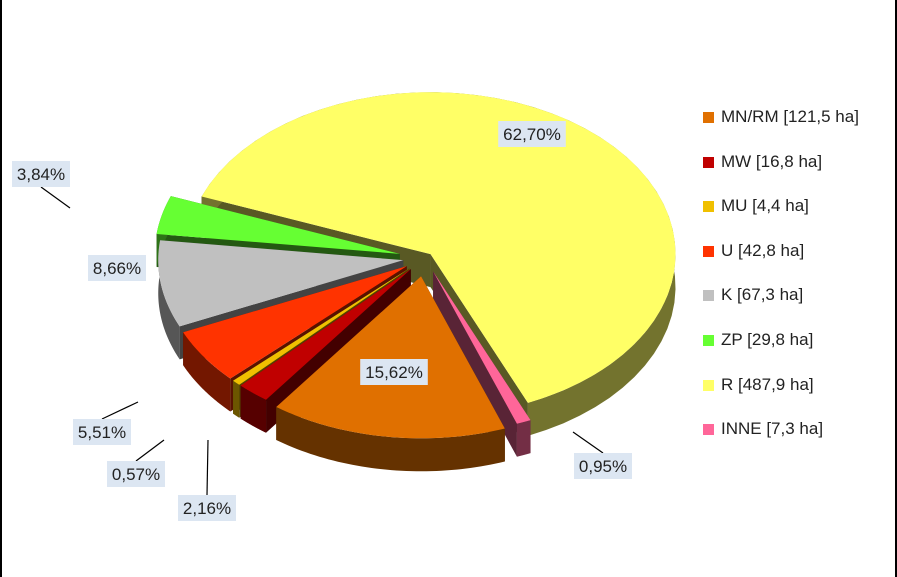 The height and width of the screenshot is (577, 897). I want to click on legend-item: INNE [7,3 ha], so click(798, 438).